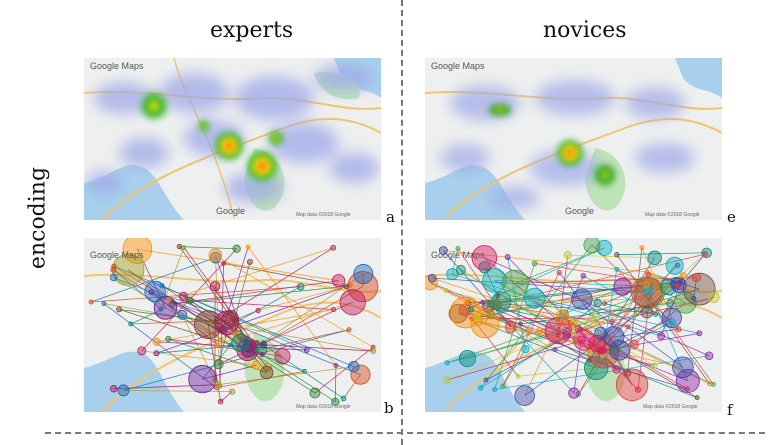 Image resolution: width=770 pixels, height=445 pixels. I want to click on vertical-divider, so click(402, 222).